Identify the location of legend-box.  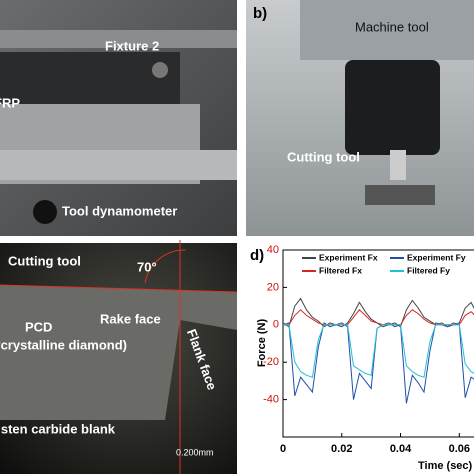
(387, 265).